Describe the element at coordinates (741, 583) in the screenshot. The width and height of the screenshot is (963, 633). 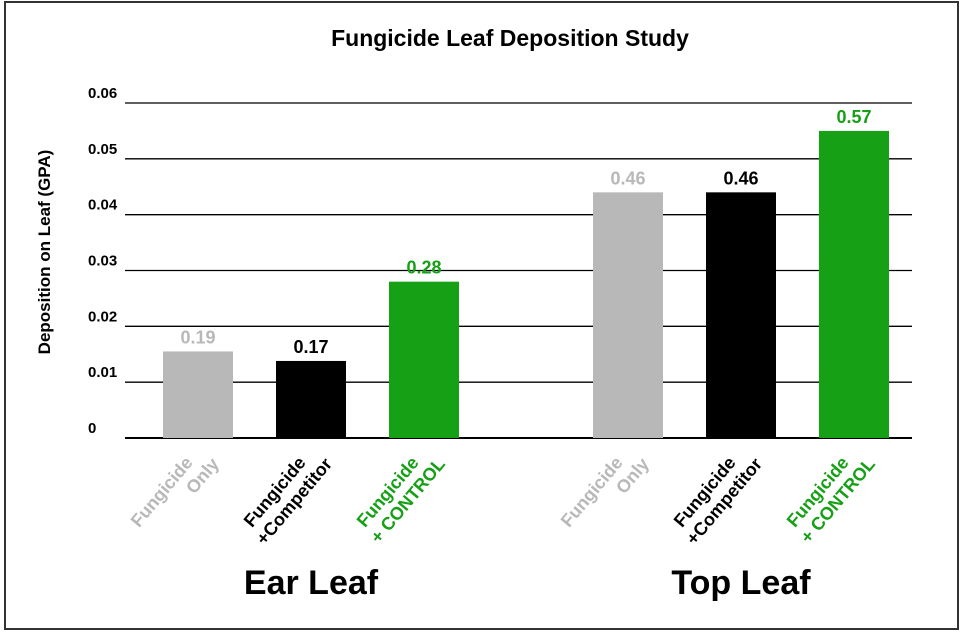
I see `group-label: Top Leaf` at that location.